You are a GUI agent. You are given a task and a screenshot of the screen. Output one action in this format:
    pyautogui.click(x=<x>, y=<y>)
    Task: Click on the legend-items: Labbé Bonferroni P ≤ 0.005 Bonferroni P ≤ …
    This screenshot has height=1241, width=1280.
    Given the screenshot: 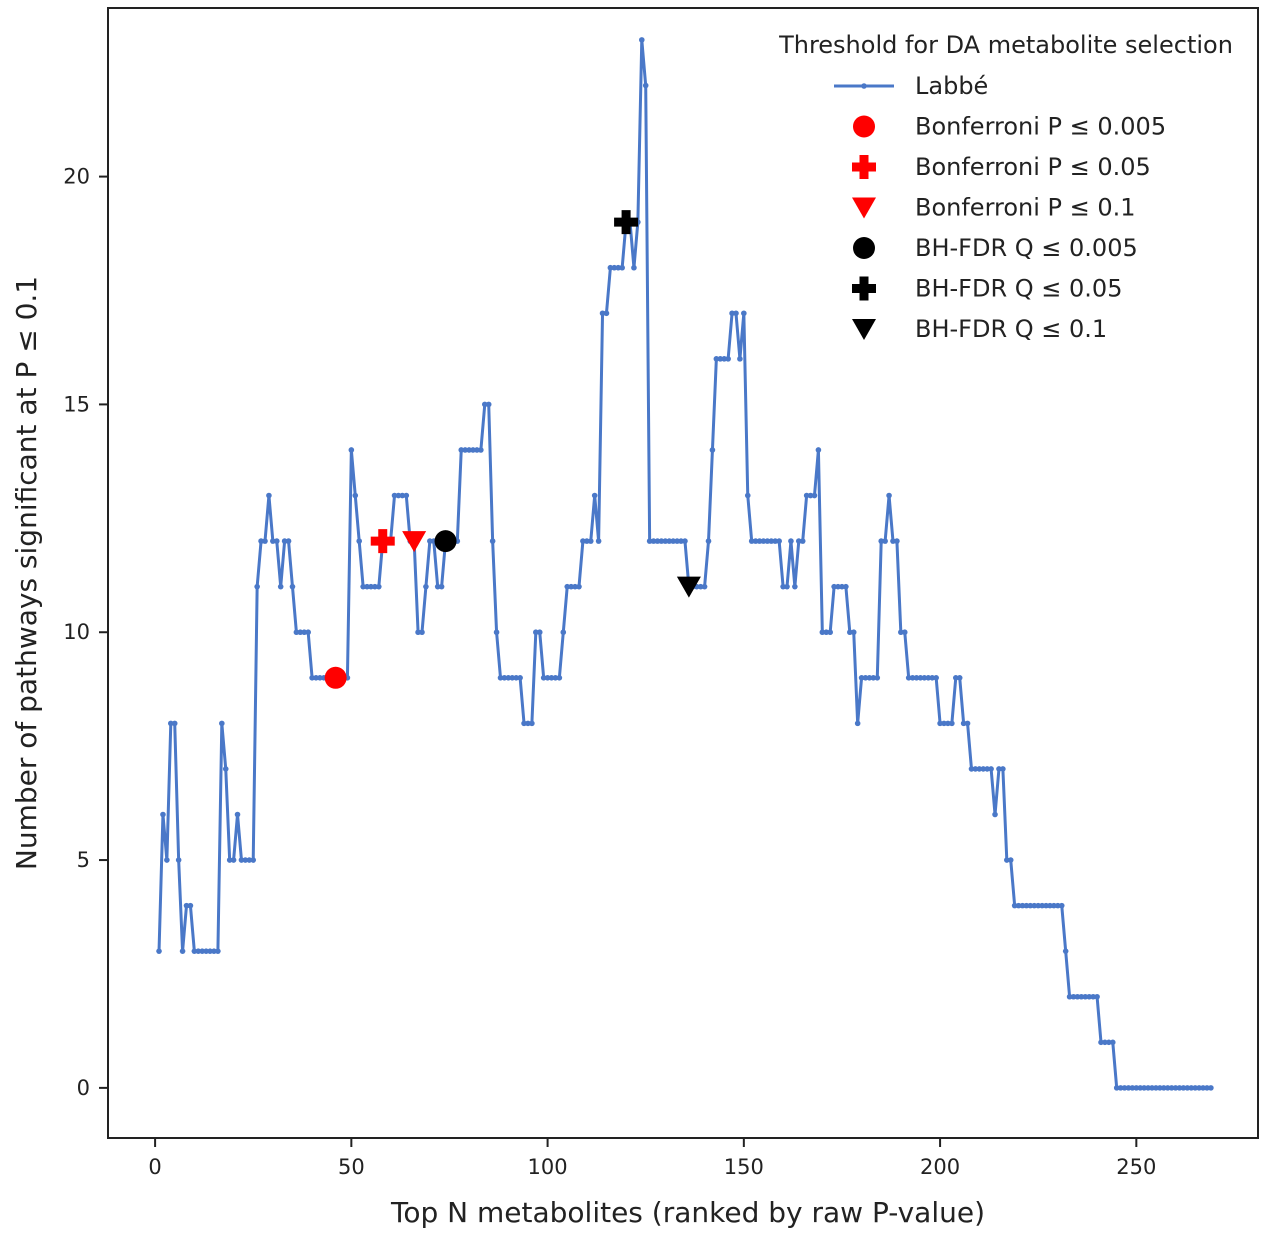 What is the action you would take?
    pyautogui.click(x=1000, y=207)
    